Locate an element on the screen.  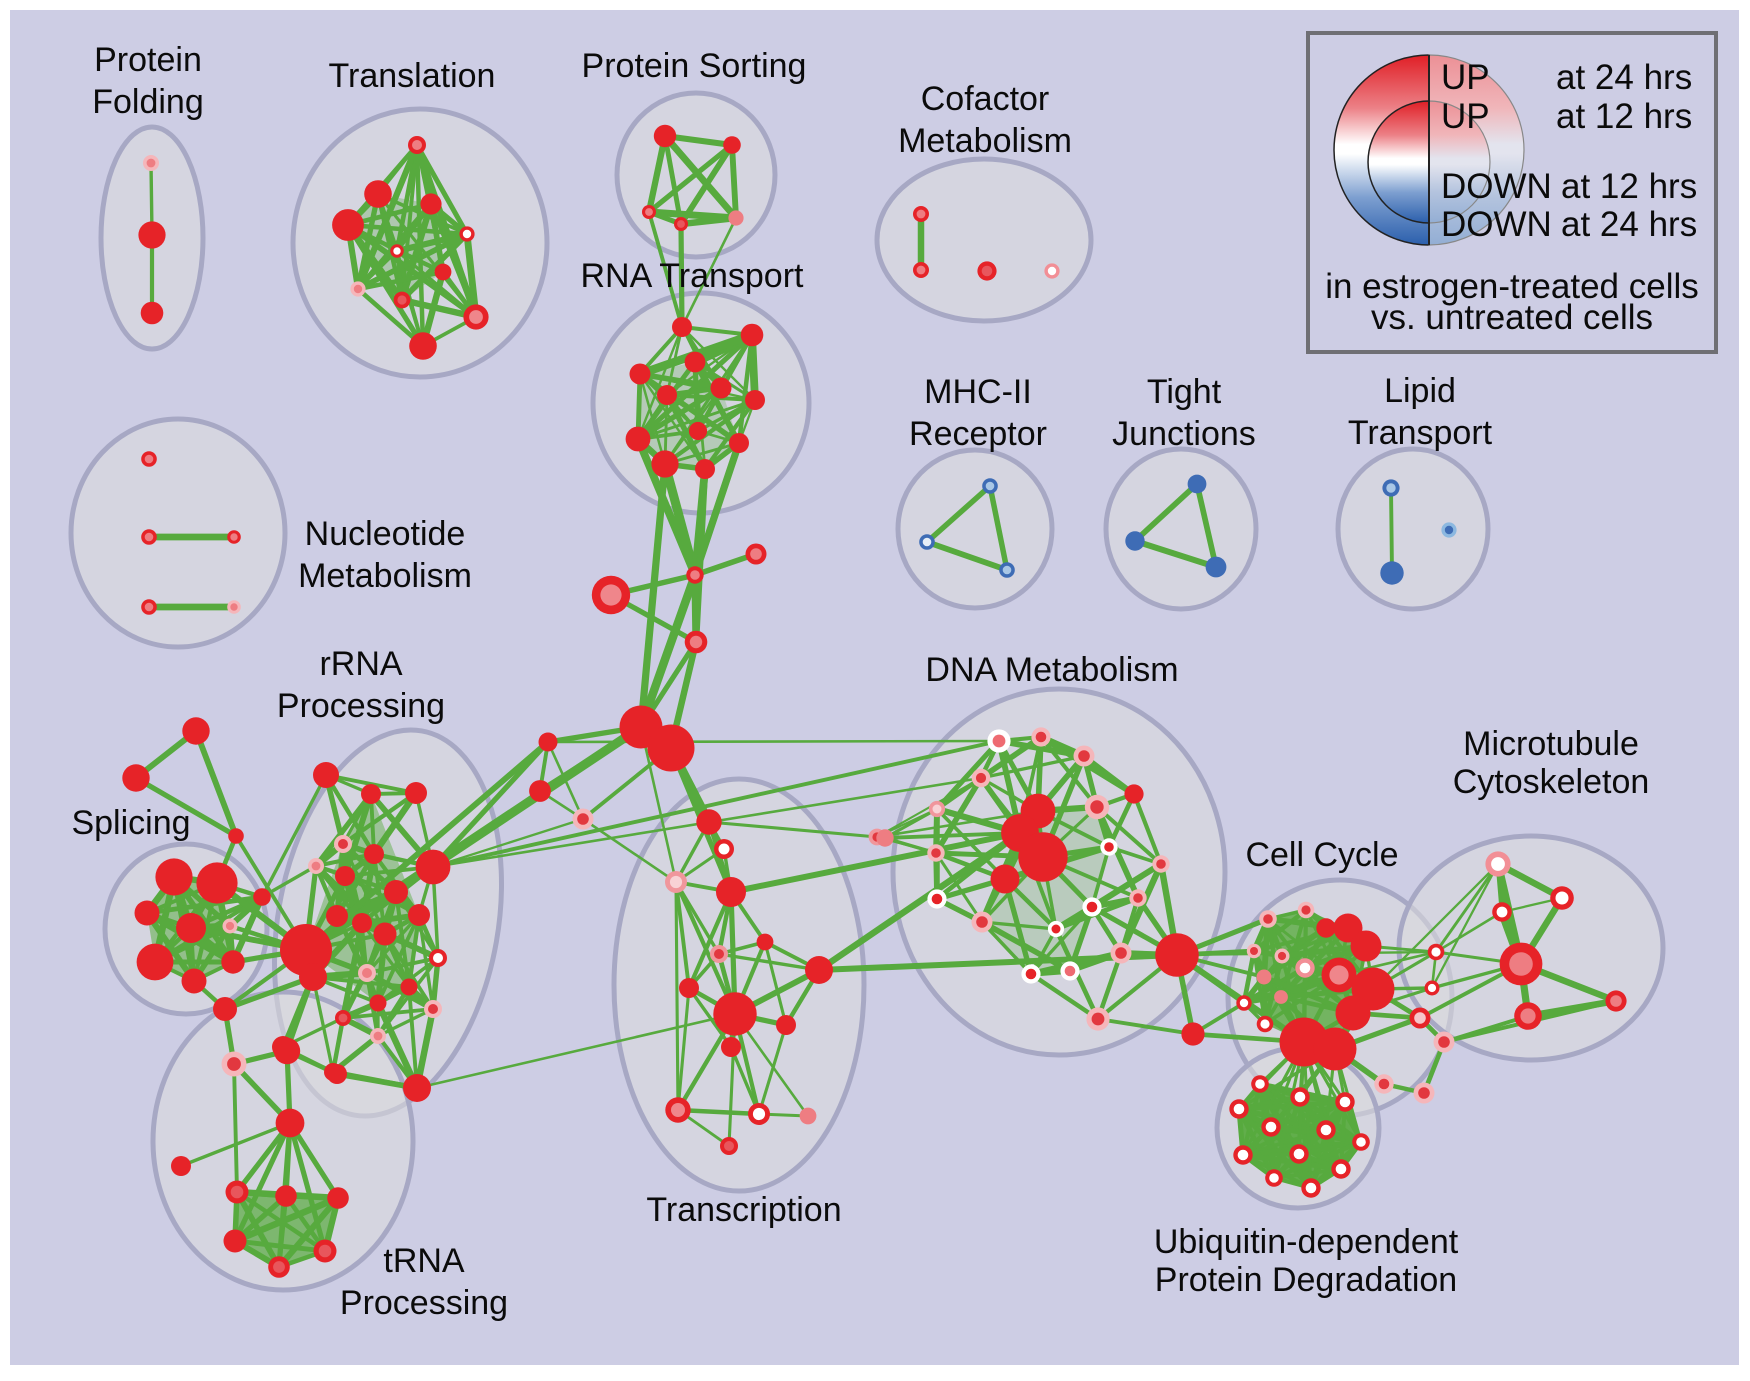
svg-text: MHC-II is located at coordinates (978, 392).